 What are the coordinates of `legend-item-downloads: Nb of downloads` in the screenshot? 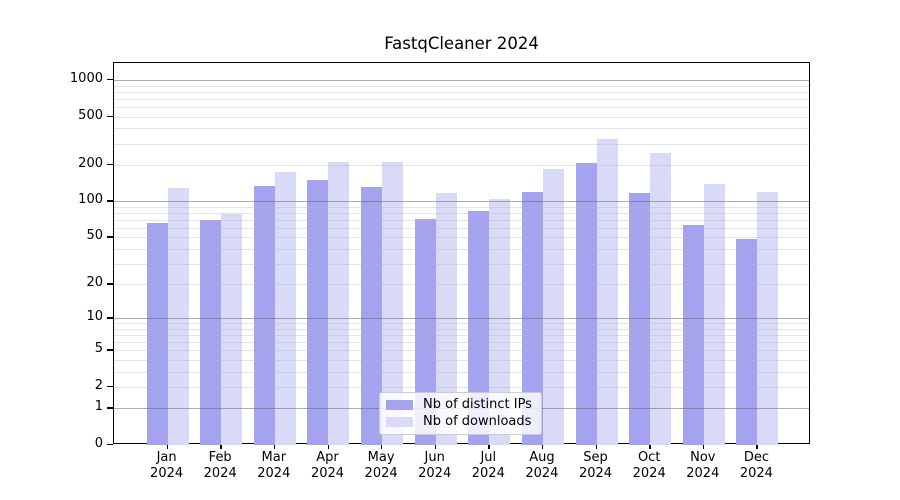 It's located at (459, 421).